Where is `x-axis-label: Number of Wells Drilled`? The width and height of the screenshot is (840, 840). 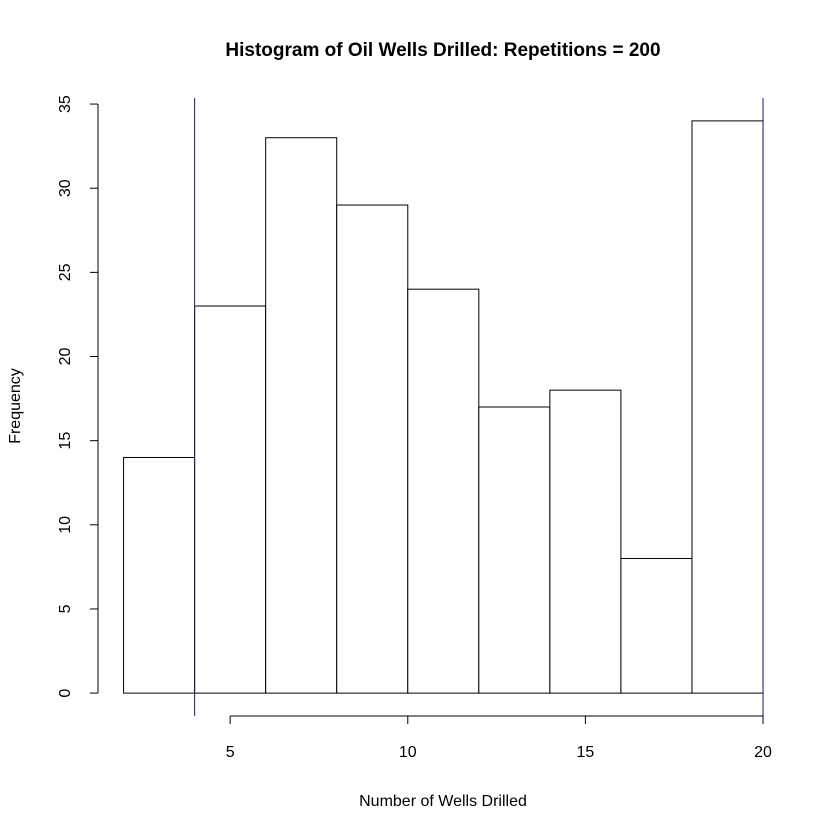 x-axis-label: Number of Wells Drilled is located at coordinates (443, 801).